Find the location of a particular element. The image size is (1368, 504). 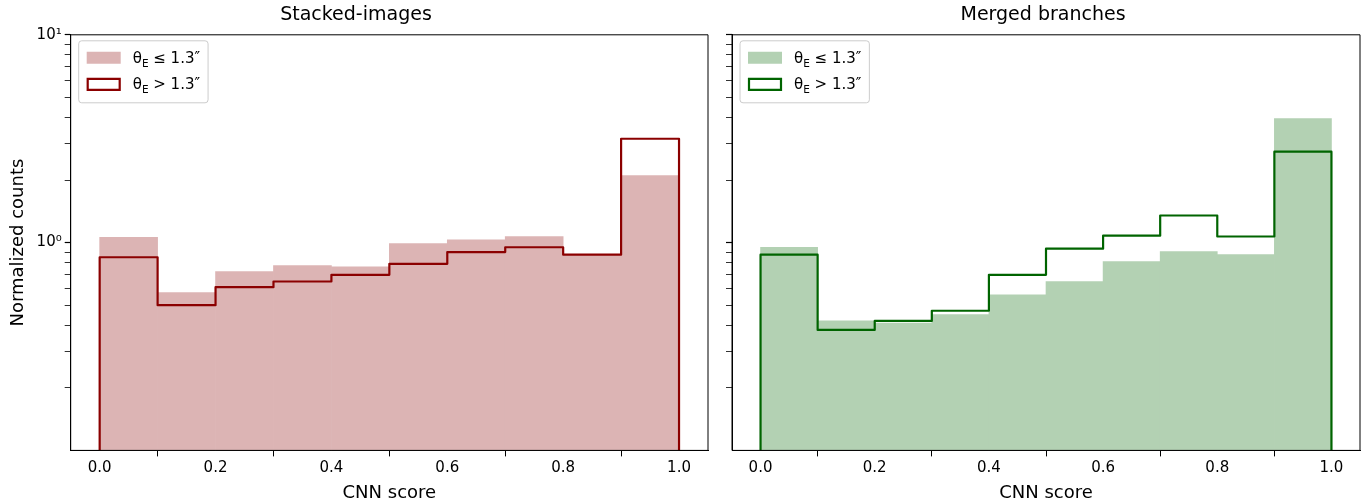

chart-title: Merged branches is located at coordinates (1043, 13).